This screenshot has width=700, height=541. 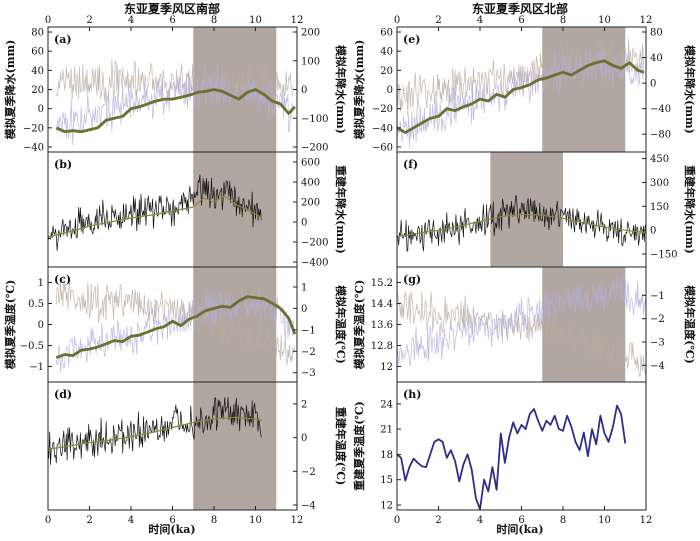 I want to click on y-axis-label-left-a: 模拟夏季降水(mm), so click(x=10, y=90).